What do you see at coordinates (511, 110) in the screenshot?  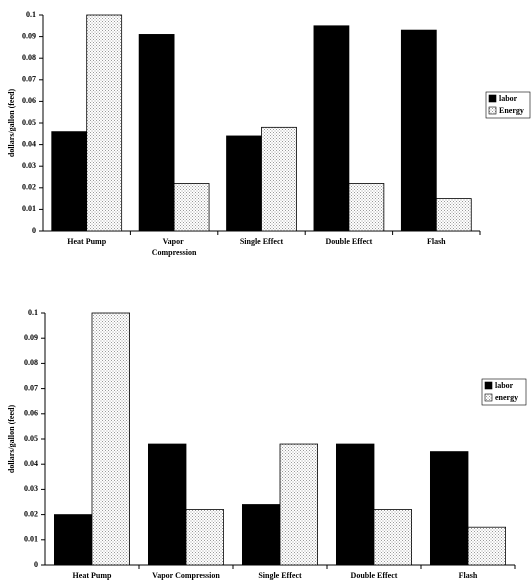 I see `legend-label: Energy` at bounding box center [511, 110].